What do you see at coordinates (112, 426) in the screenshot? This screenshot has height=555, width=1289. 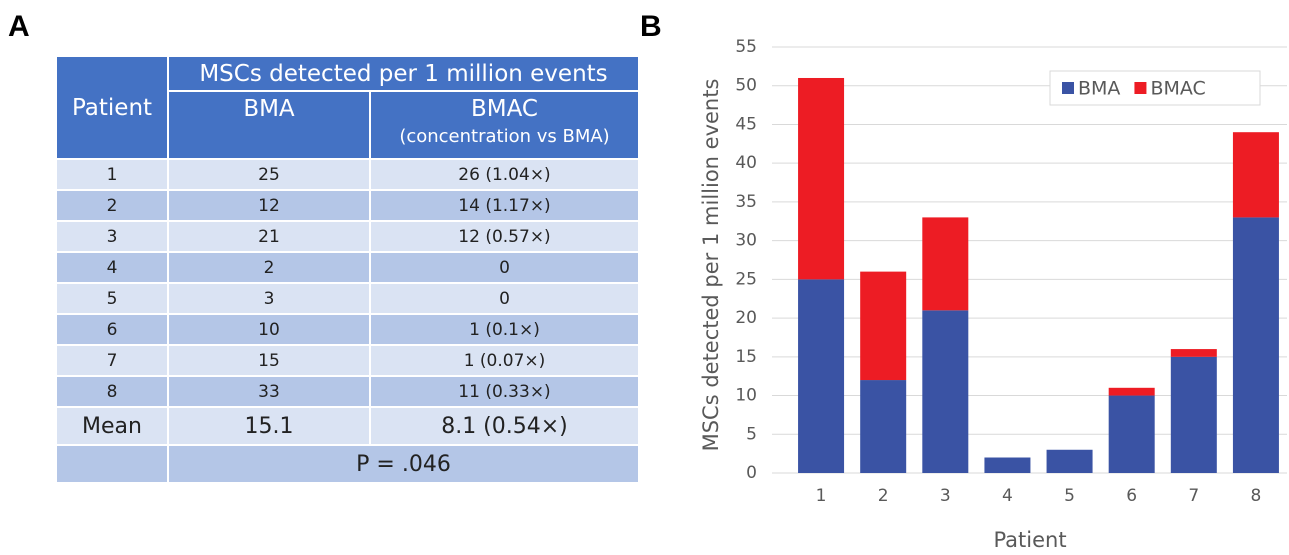 I see `table-cell: Mean` at bounding box center [112, 426].